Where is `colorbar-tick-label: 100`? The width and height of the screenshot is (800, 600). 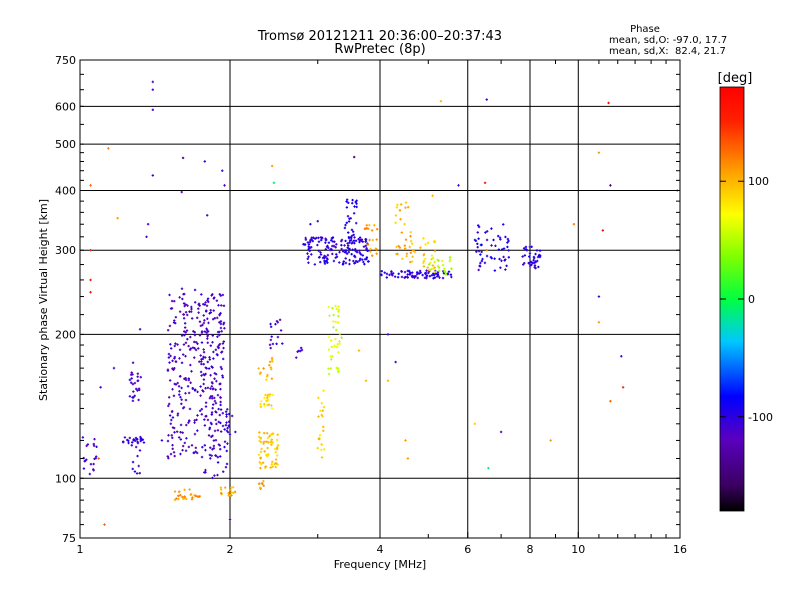 colorbar-tick-label: 100 is located at coordinates (758, 181).